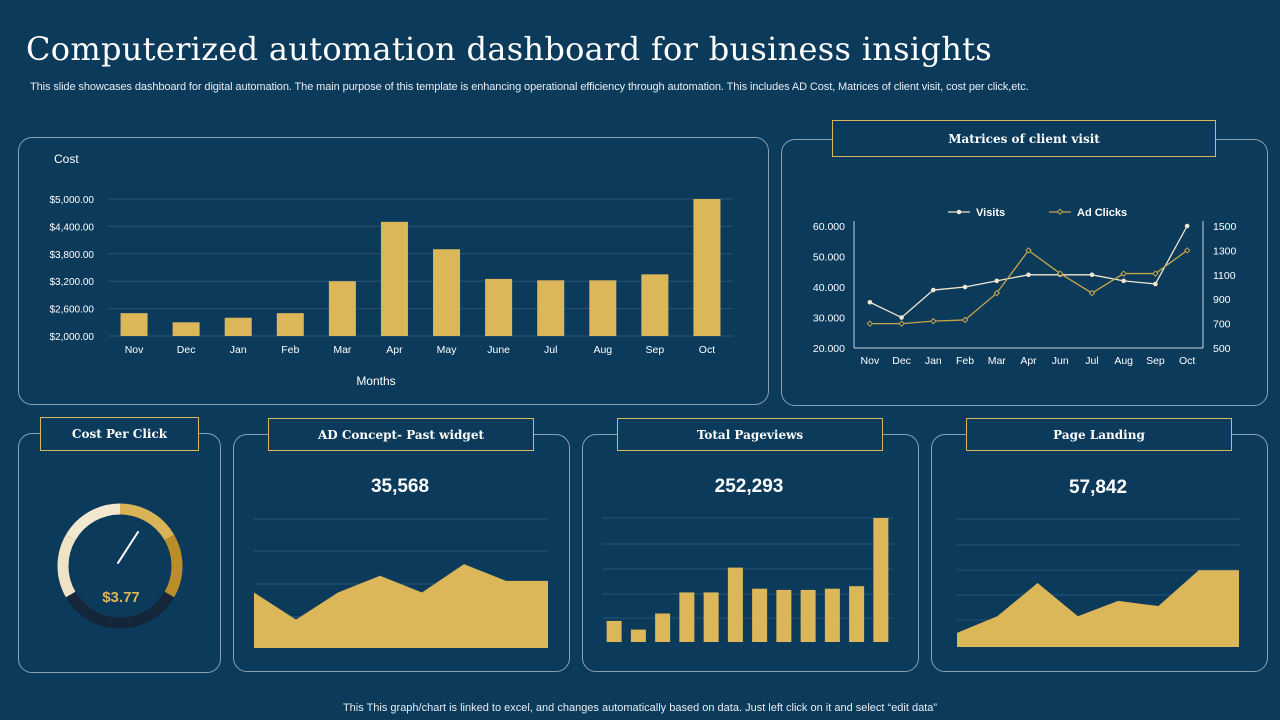  I want to click on total-pageviews-title: Total Pageviews, so click(750, 434).